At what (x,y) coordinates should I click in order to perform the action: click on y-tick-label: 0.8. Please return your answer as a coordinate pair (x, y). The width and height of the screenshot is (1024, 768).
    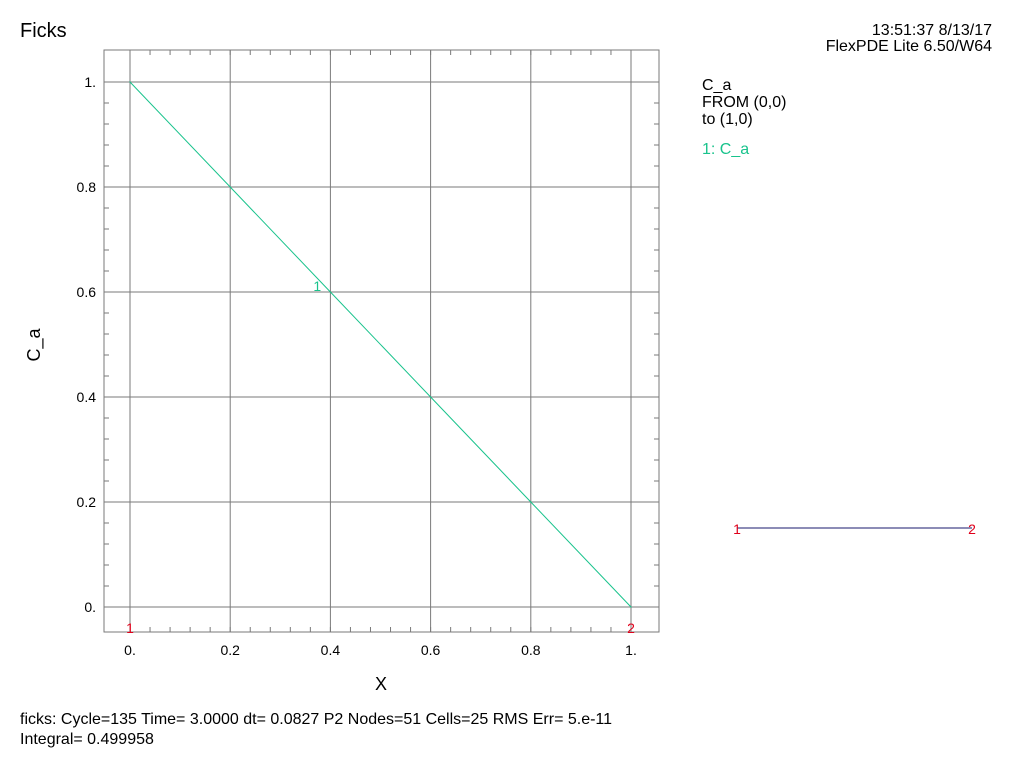
    Looking at the image, I should click on (87, 187).